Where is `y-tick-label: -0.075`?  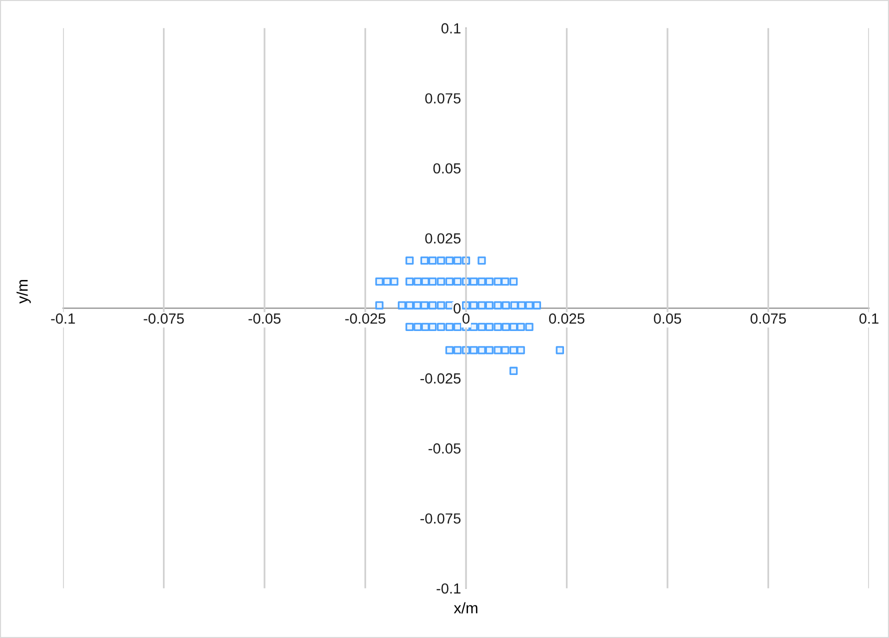
y-tick-label: -0.075 is located at coordinates (440, 518).